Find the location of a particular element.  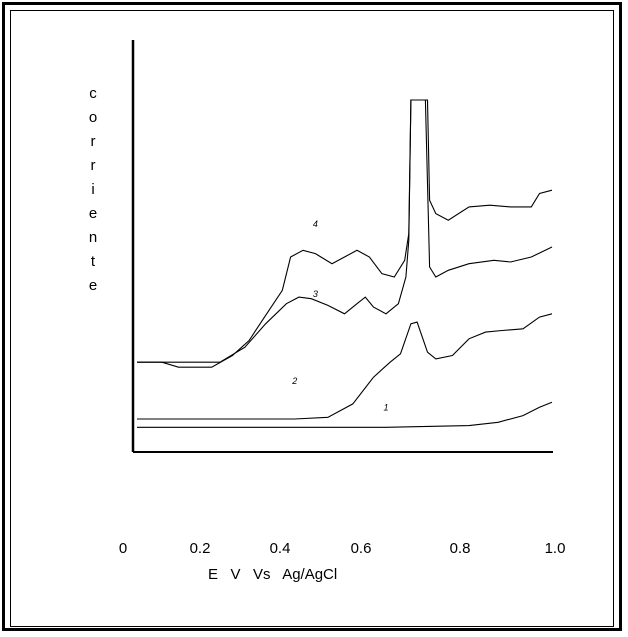

series-labels: 1 2 3 4 is located at coordinates (339, 316).